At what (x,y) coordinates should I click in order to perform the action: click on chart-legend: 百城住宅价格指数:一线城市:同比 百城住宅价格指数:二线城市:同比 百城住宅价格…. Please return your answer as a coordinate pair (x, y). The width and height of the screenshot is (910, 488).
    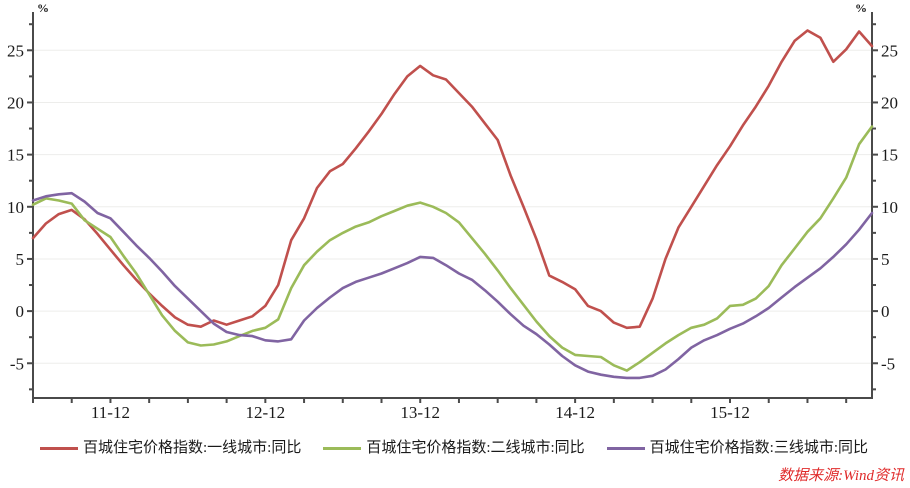
    Looking at the image, I should click on (454, 448).